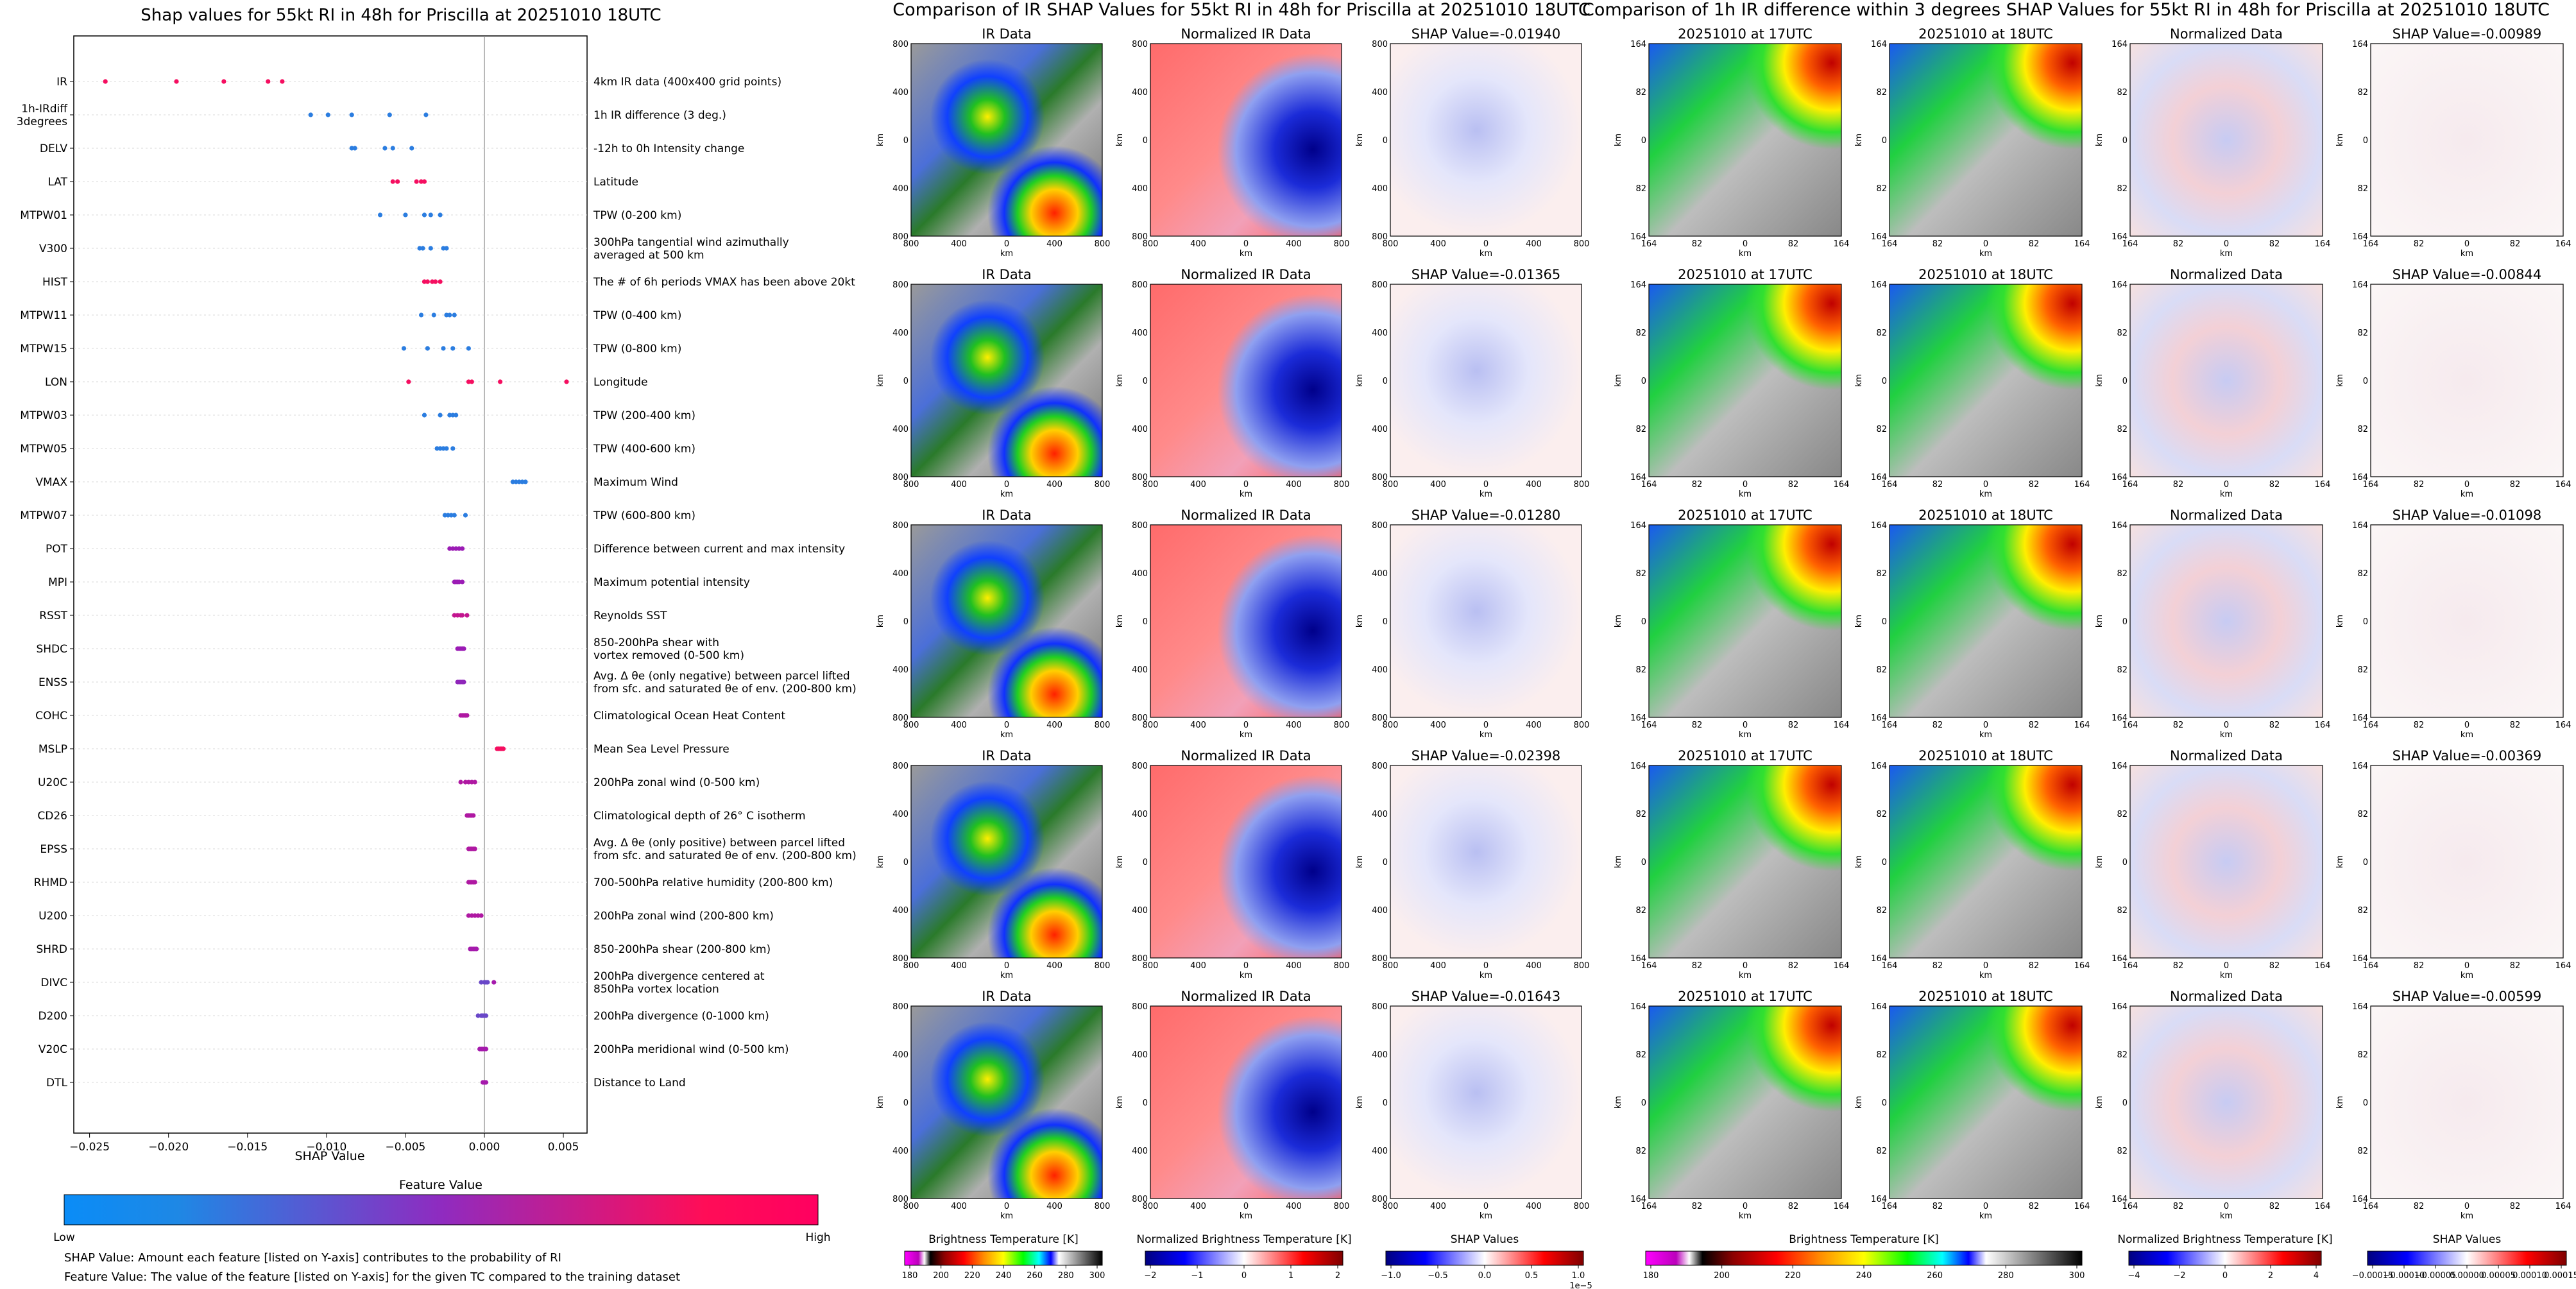 Image resolution: width=2576 pixels, height=1289 pixels. Describe the element at coordinates (639, 1083) in the screenshot. I see `feature-description-label: Distance to Land` at that location.